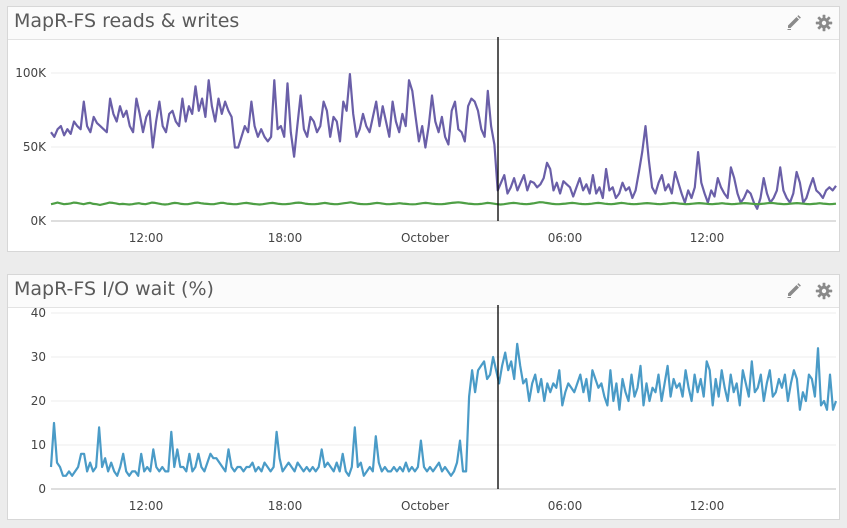 This screenshot has width=847, height=528. What do you see at coordinates (38, 357) in the screenshot?
I see `y-tick-label: 30` at bounding box center [38, 357].